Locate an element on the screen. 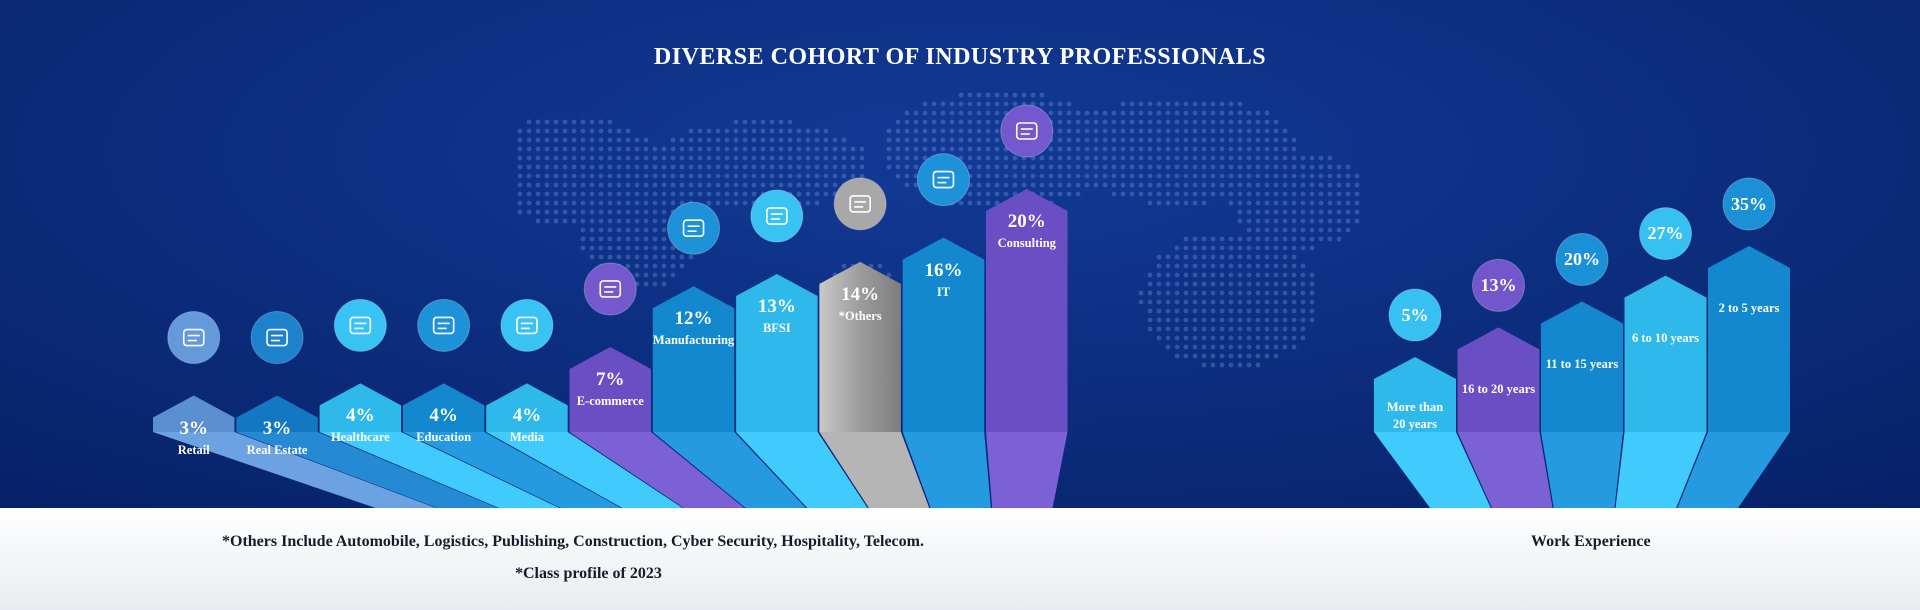  building-icon is located at coordinates (277, 338).